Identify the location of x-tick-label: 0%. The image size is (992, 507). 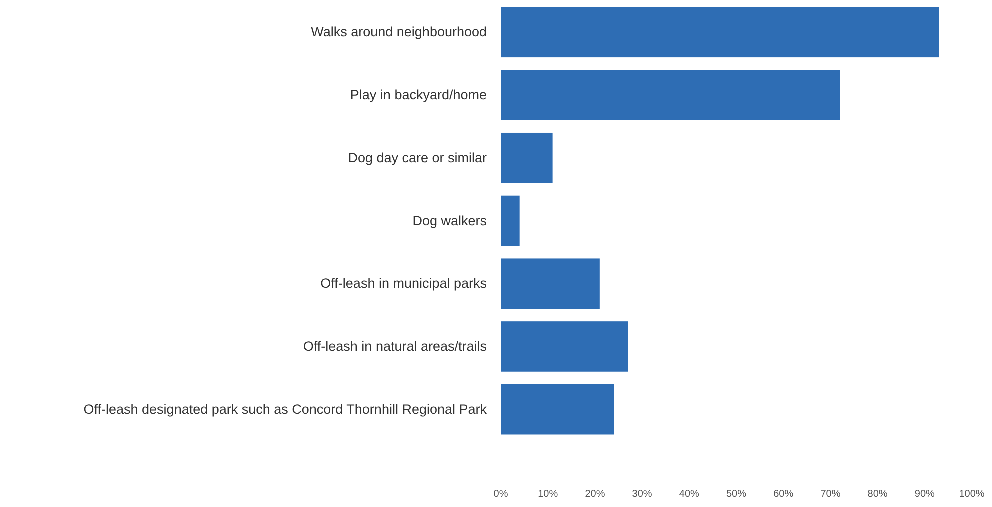
(501, 494).